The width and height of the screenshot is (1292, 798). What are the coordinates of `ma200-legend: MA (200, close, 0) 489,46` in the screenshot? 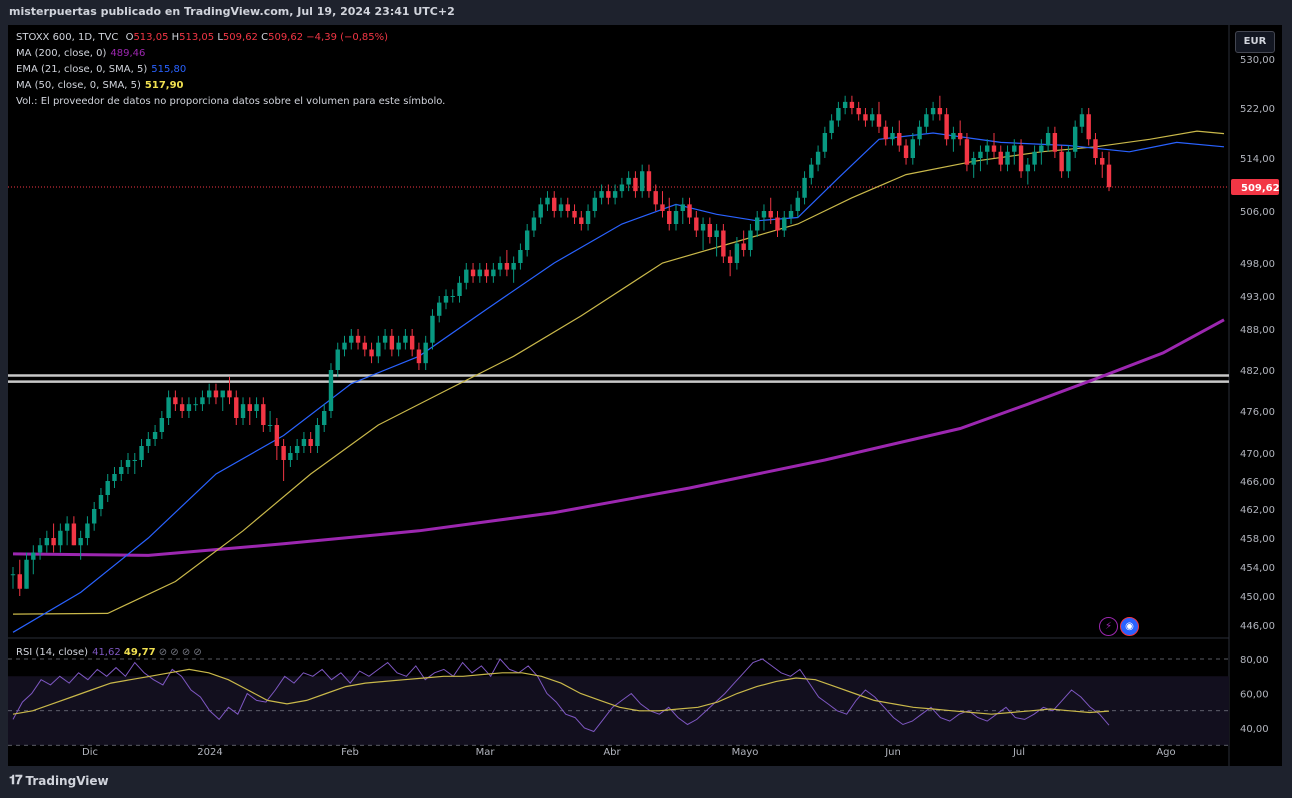 It's located at (80, 53).